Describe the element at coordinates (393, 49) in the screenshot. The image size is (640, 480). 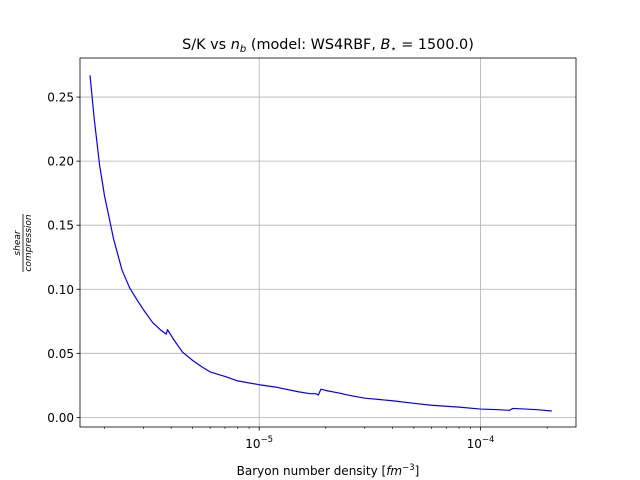
I see `title-bstar-subscript: ⋆` at that location.